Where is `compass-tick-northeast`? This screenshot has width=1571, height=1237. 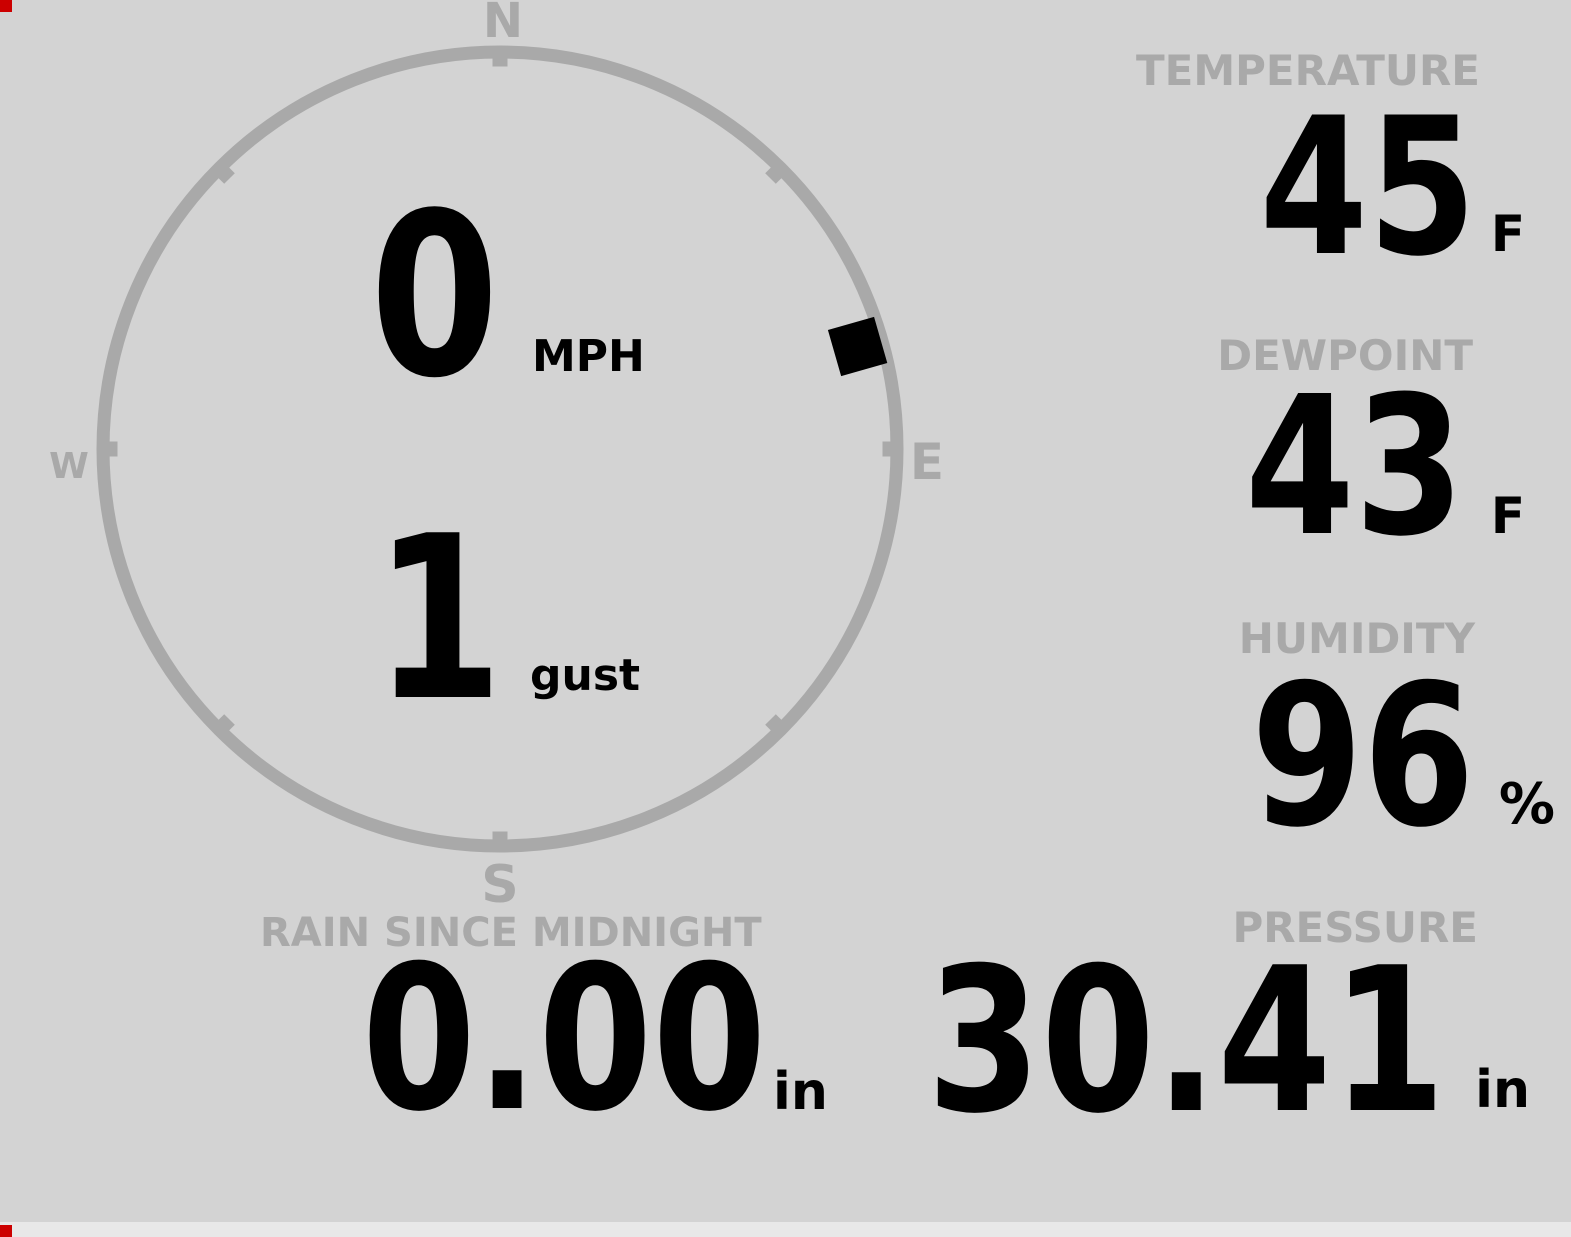 compass-tick-northeast is located at coordinates (776, 173).